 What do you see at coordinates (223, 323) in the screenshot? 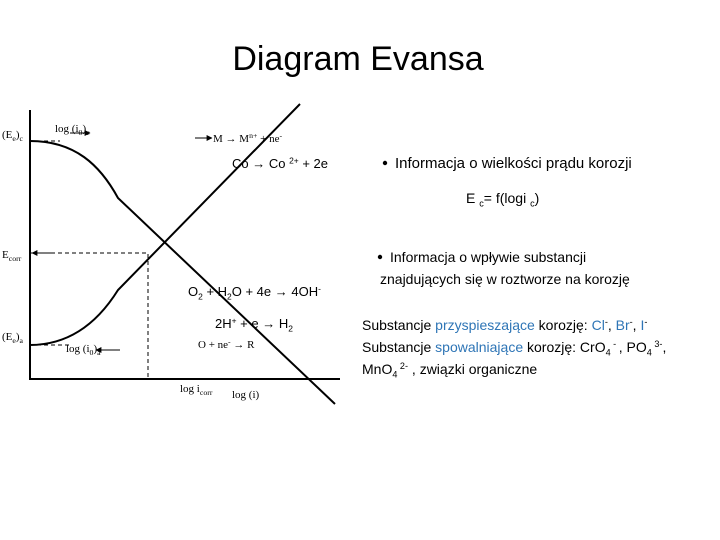
I see `text-part: 2H` at bounding box center [223, 323].